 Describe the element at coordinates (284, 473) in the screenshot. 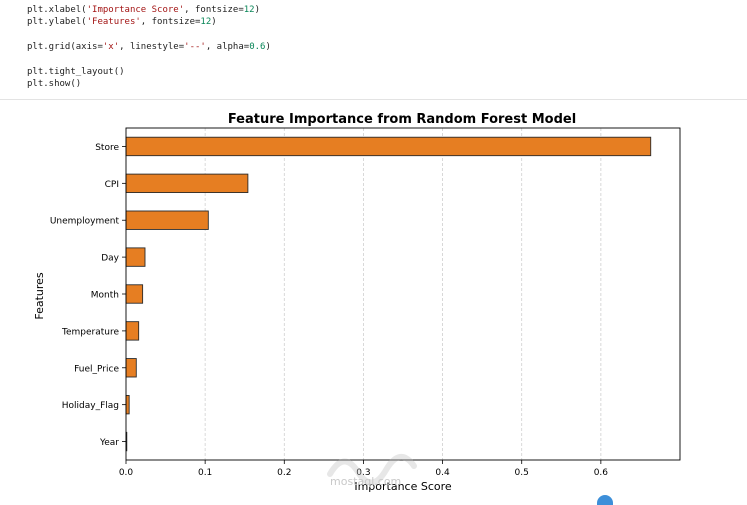

I see `x-tick-label: 0.2` at that location.